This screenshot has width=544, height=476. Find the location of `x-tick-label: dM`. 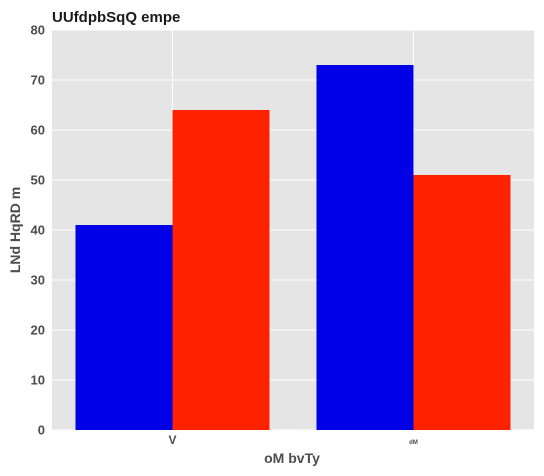

x-tick-label: dM is located at coordinates (413, 443).